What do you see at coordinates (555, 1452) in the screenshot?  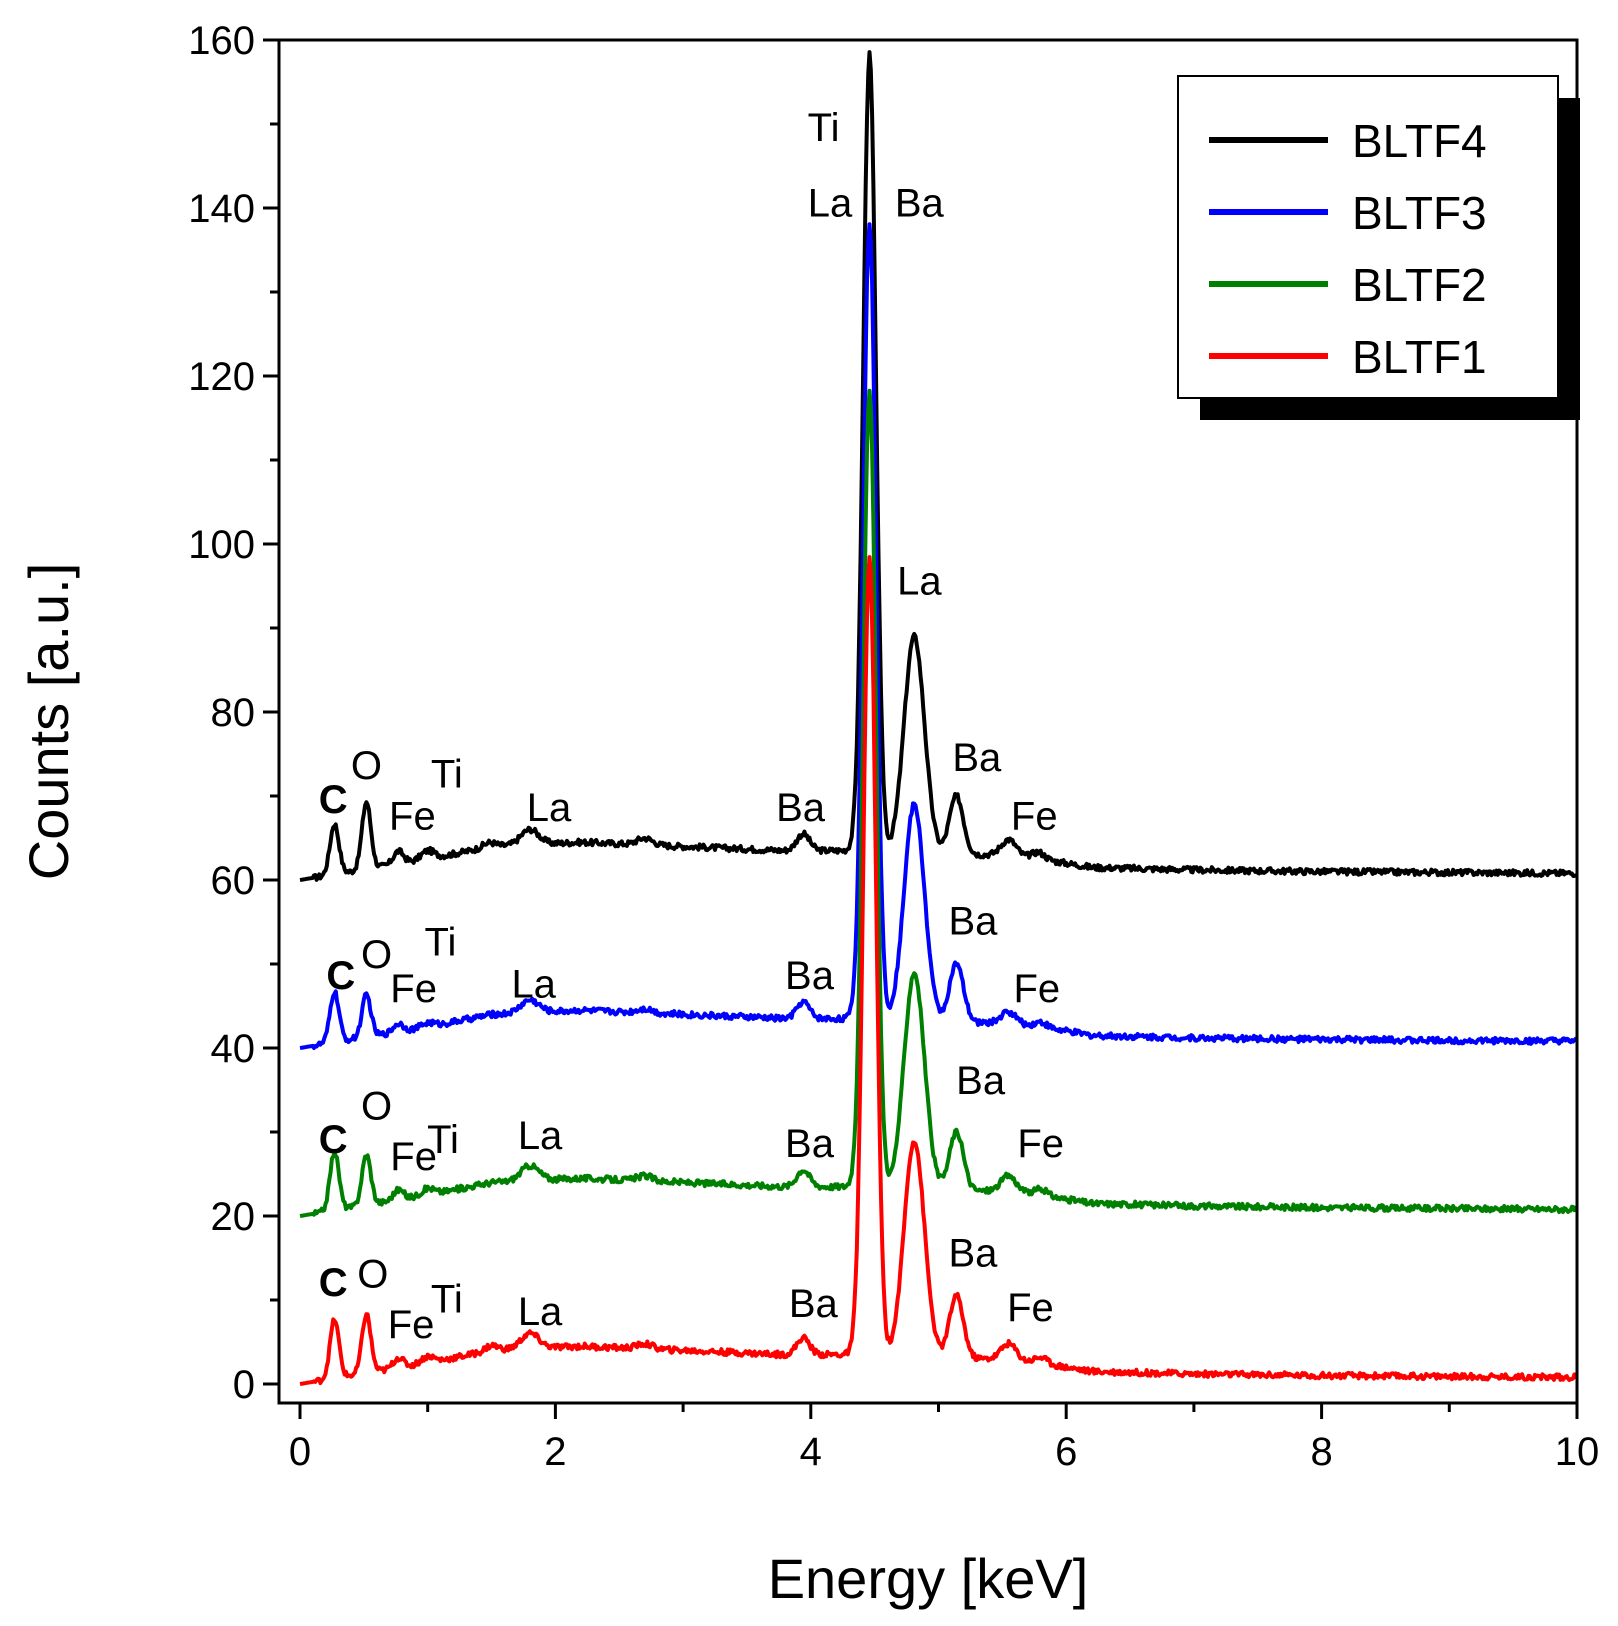 I see `x-tick-label-1: 2` at bounding box center [555, 1452].